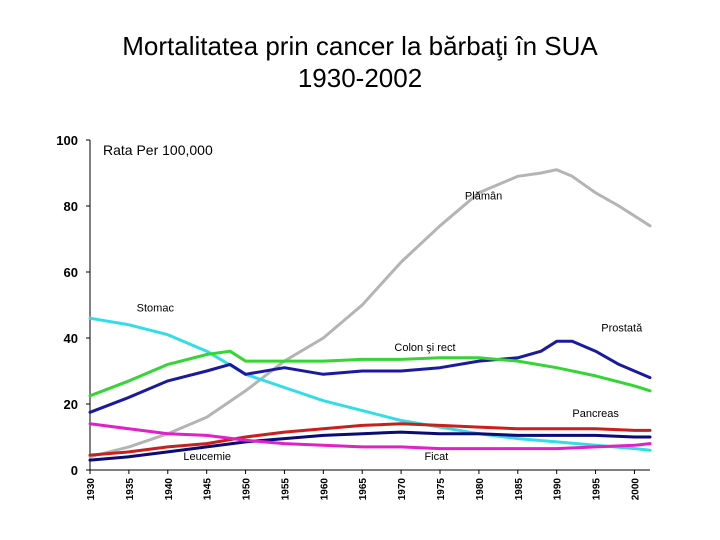 This screenshot has height=540, width=720. What do you see at coordinates (480, 489) in the screenshot?
I see `x-tick-label: 1980` at bounding box center [480, 489].